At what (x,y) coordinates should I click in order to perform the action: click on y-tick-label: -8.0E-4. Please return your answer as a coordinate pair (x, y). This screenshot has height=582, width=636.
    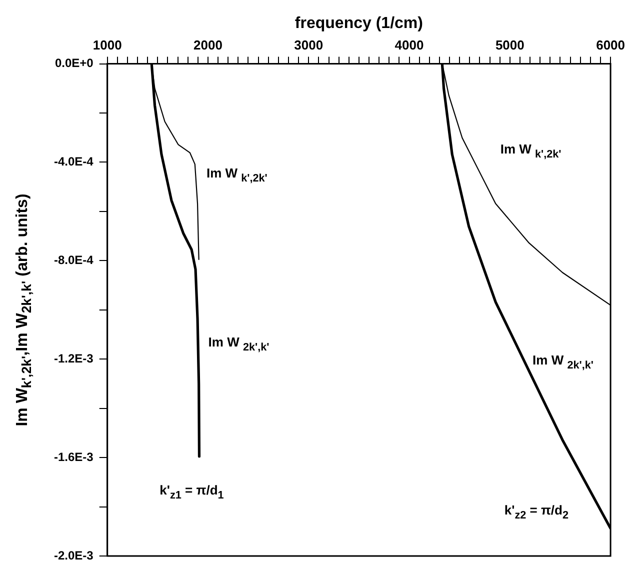
    Looking at the image, I should click on (74, 259).